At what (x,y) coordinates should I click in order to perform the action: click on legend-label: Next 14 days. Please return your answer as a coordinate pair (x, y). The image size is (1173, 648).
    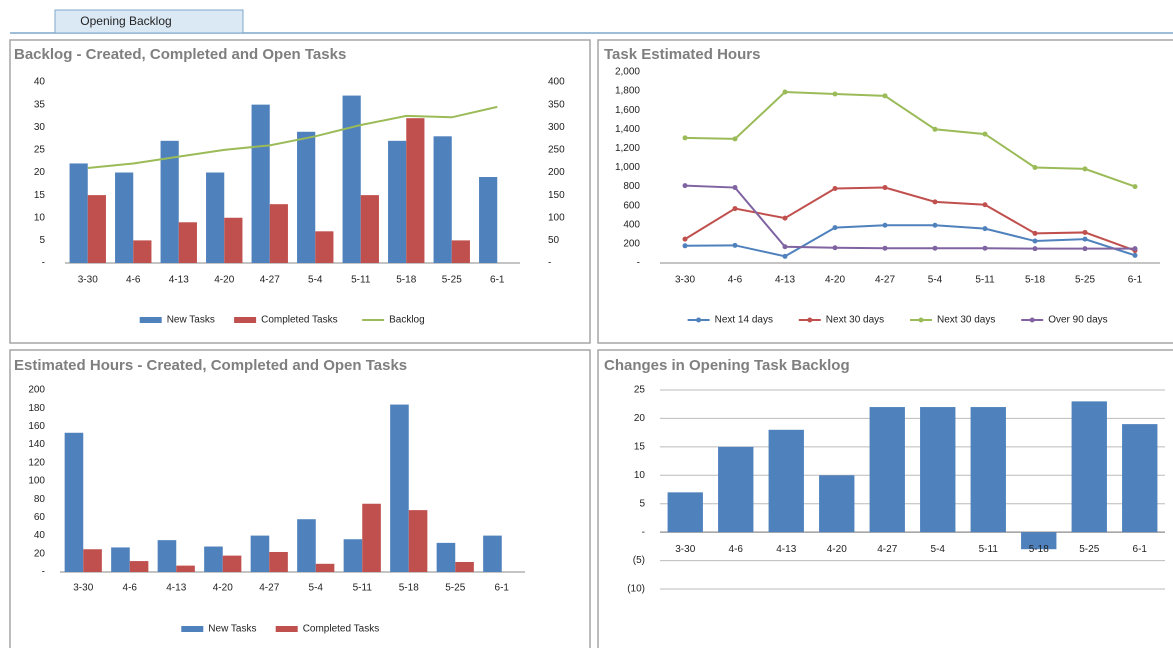
    Looking at the image, I should click on (744, 320).